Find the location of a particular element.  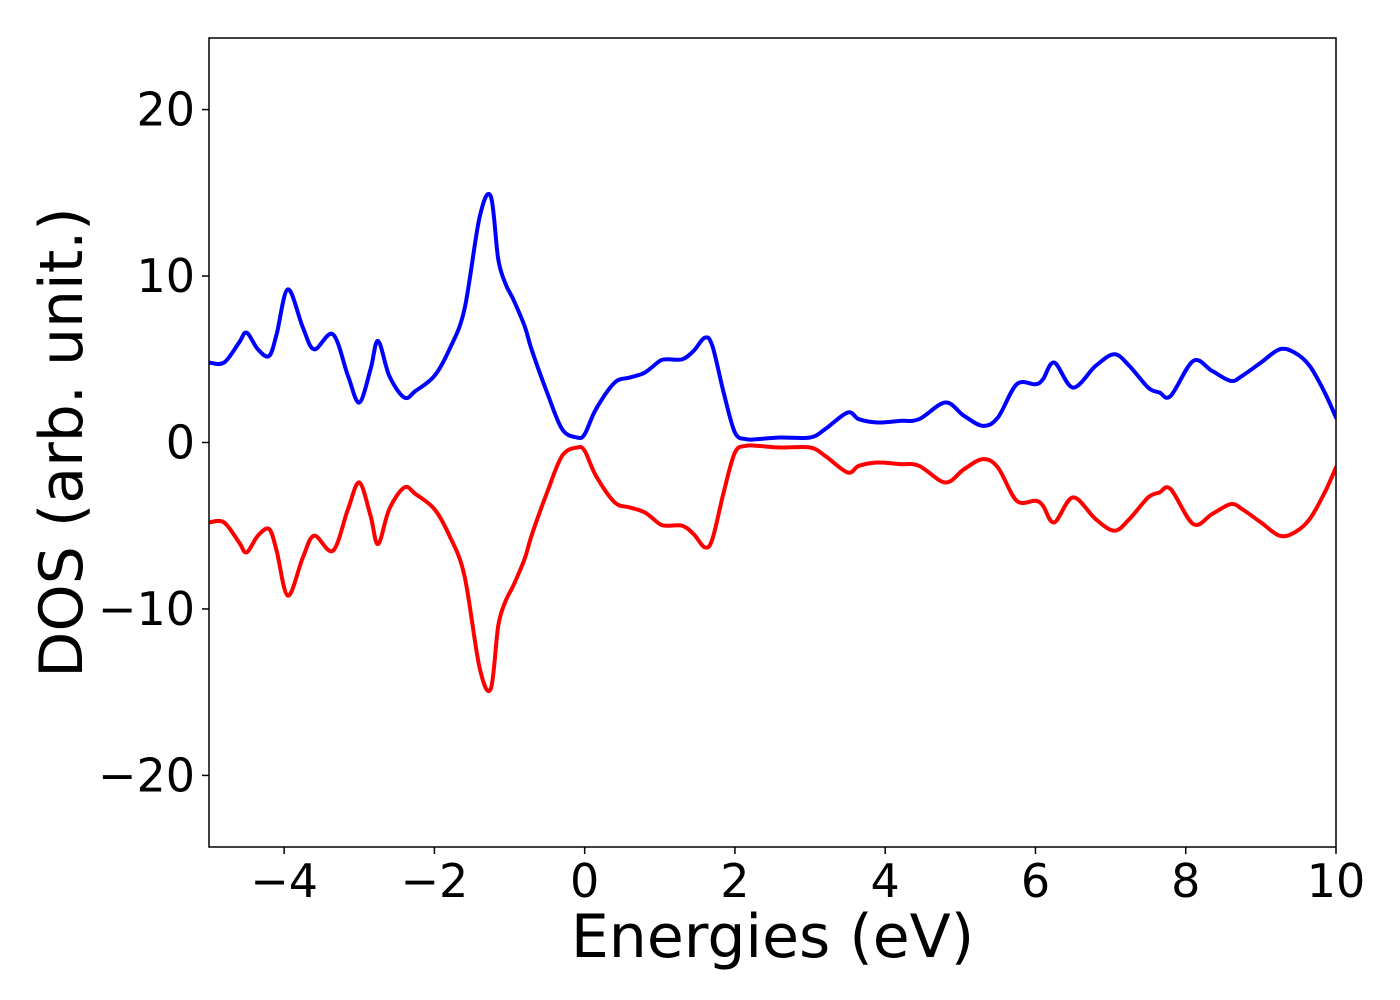

y-tick-label: −10 is located at coordinates (146, 609).